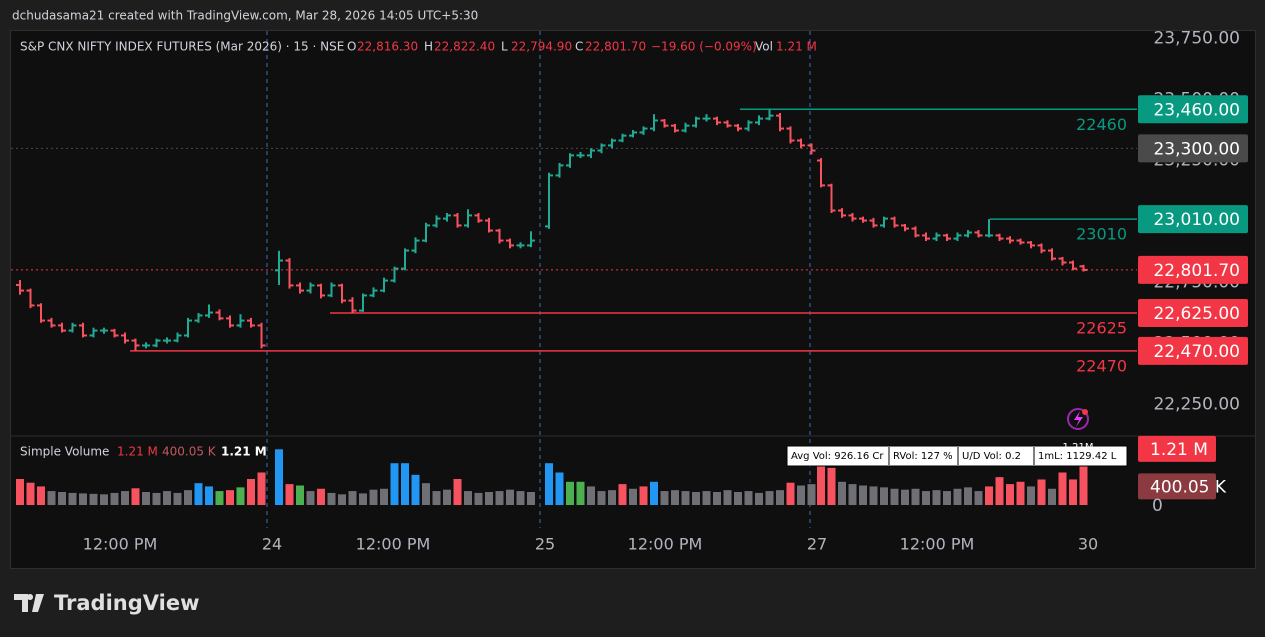 The width and height of the screenshot is (1265, 637). Describe the element at coordinates (1077, 456) in the screenshot. I see `stat: 1mL: 1129.42 L` at that location.